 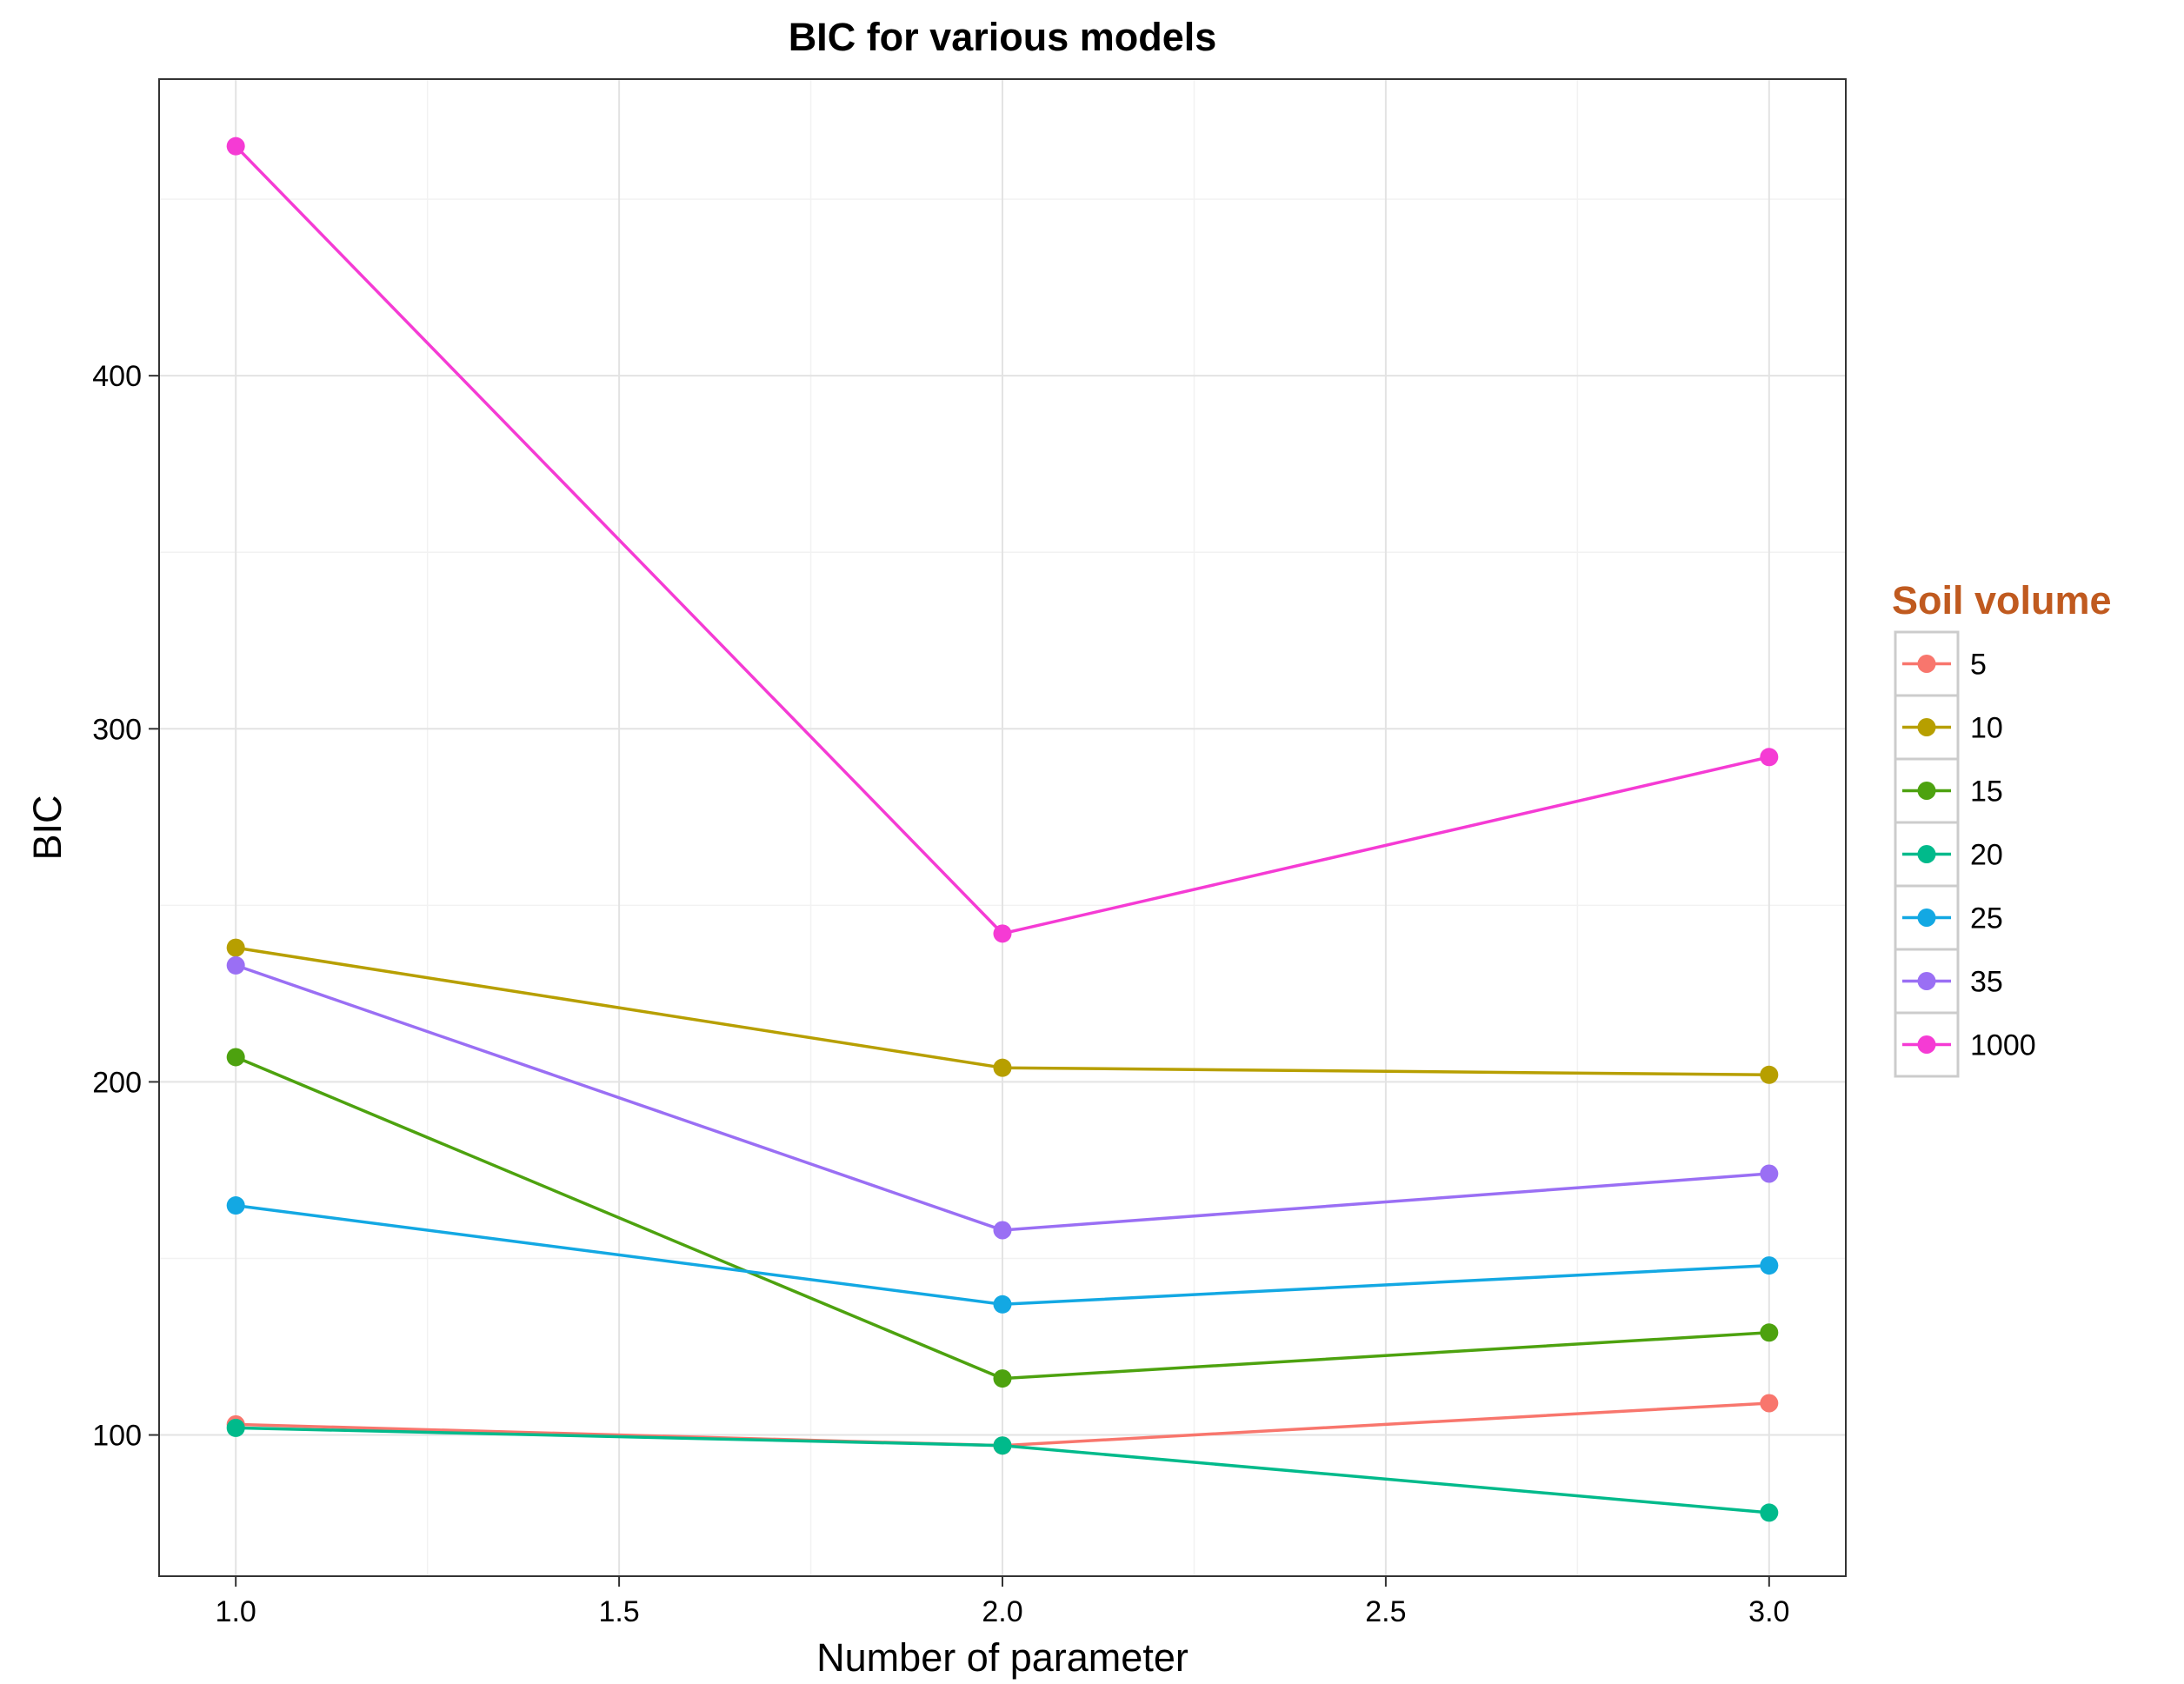 I want to click on legend-title: Soil volume, so click(x=2002, y=600).